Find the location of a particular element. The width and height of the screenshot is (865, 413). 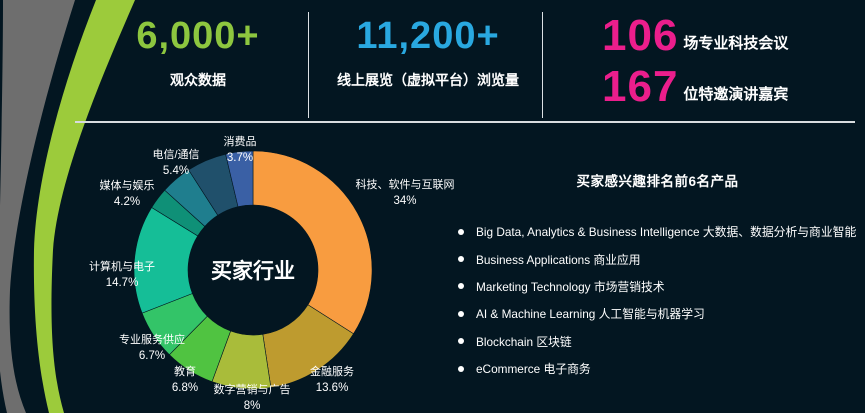

highlight-counters: 106 场专业科技会议 167 位特邀演讲嘉宾 is located at coordinates (695, 59).